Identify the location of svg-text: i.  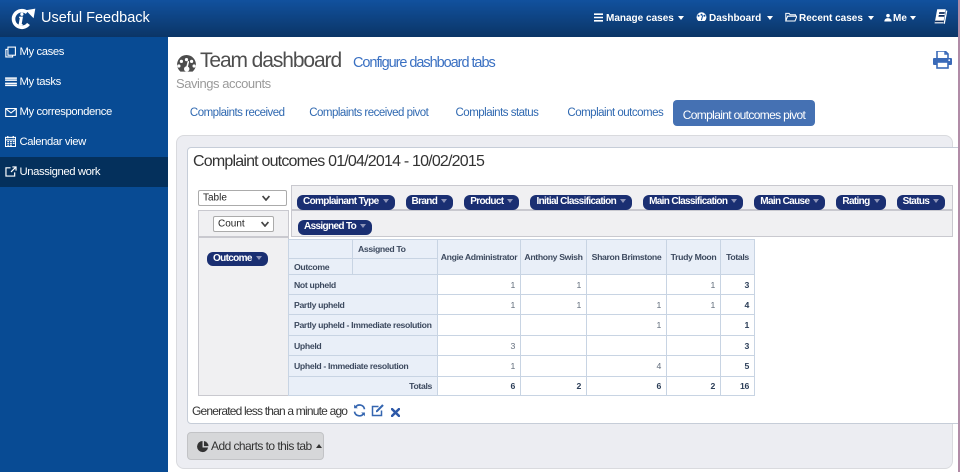
(21, 19).